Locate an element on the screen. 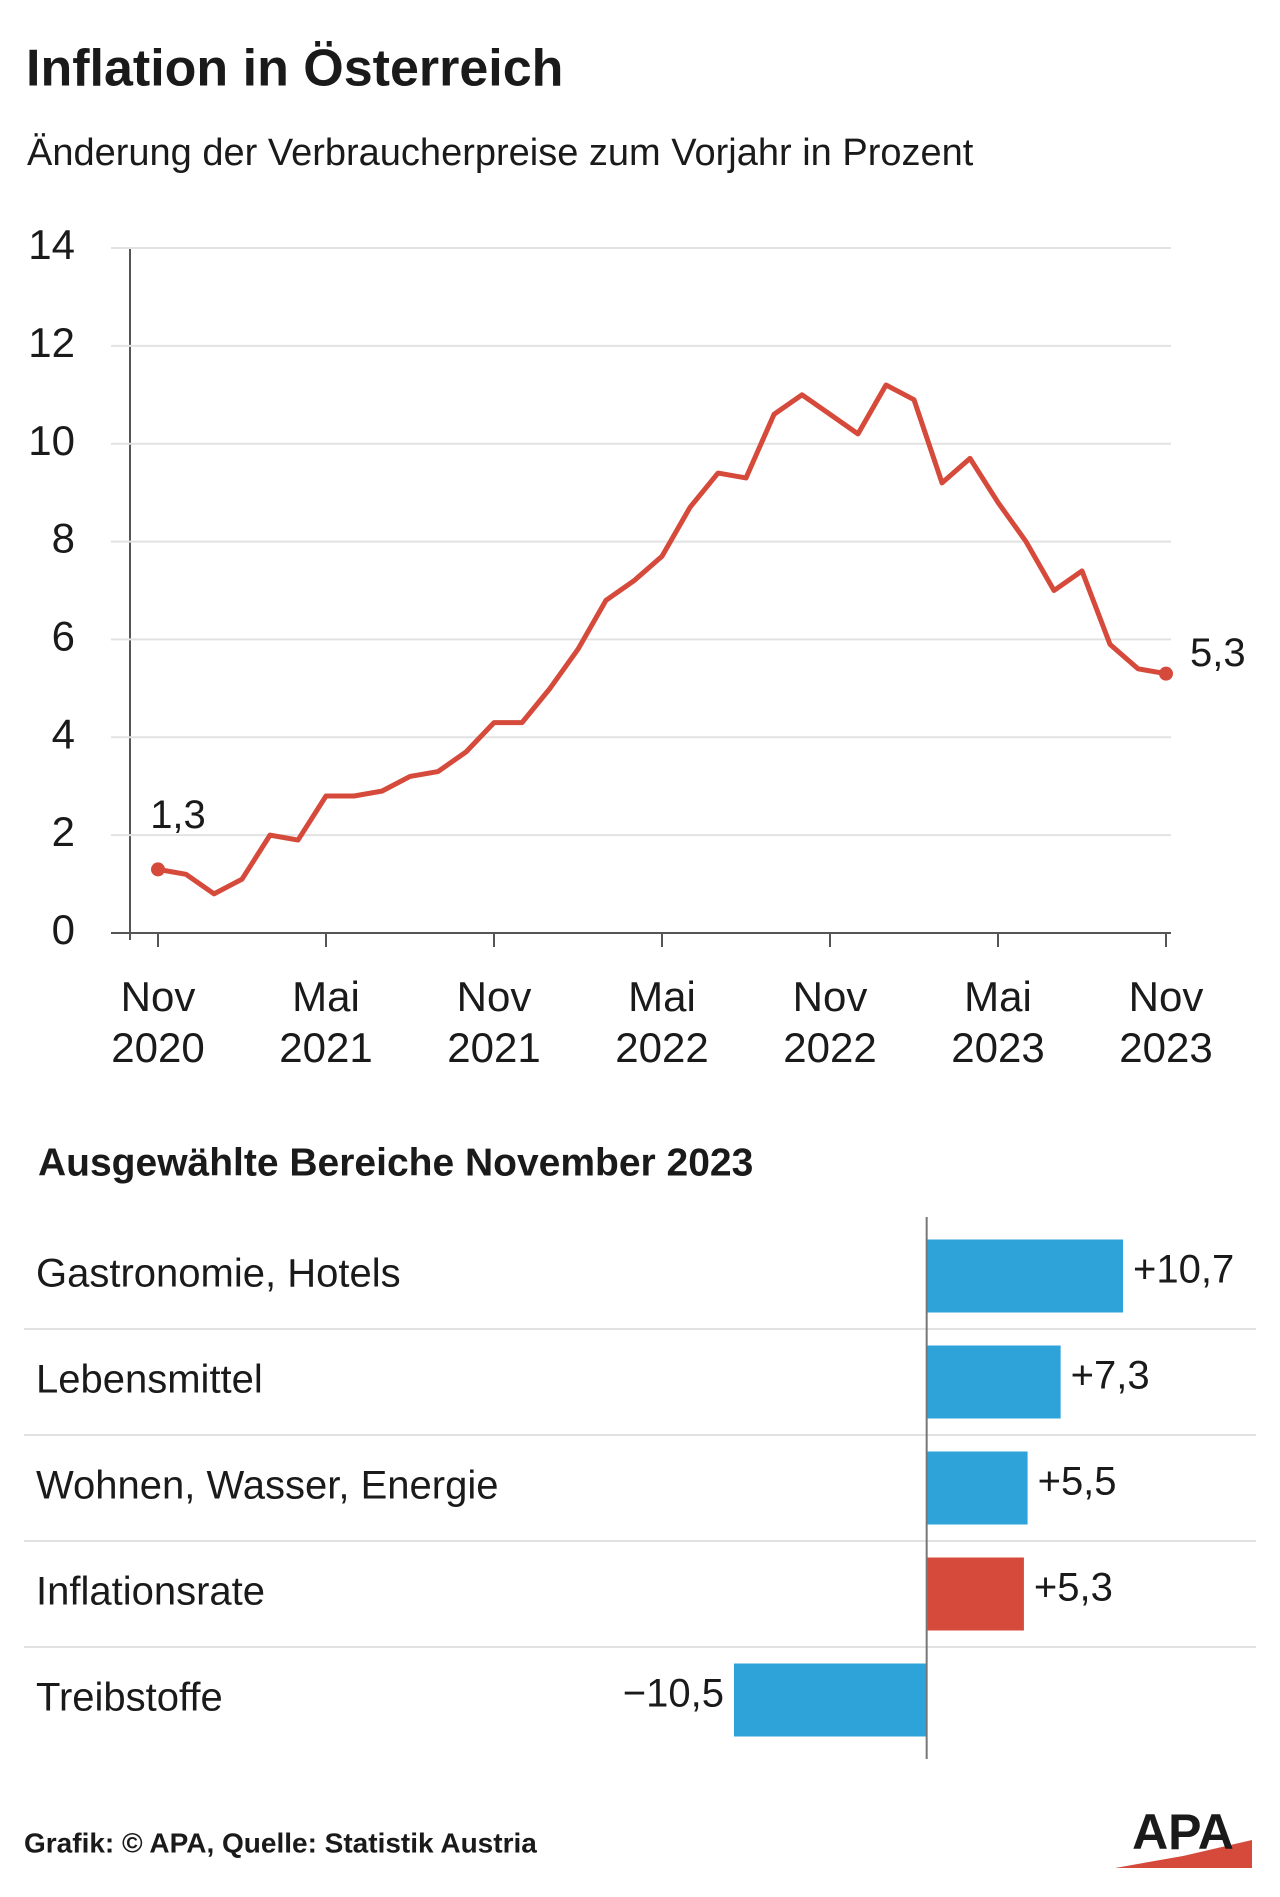 Image resolution: width=1280 pixels, height=1897 pixels. x-tick-label: Mai 2021 is located at coordinates (325, 1022).